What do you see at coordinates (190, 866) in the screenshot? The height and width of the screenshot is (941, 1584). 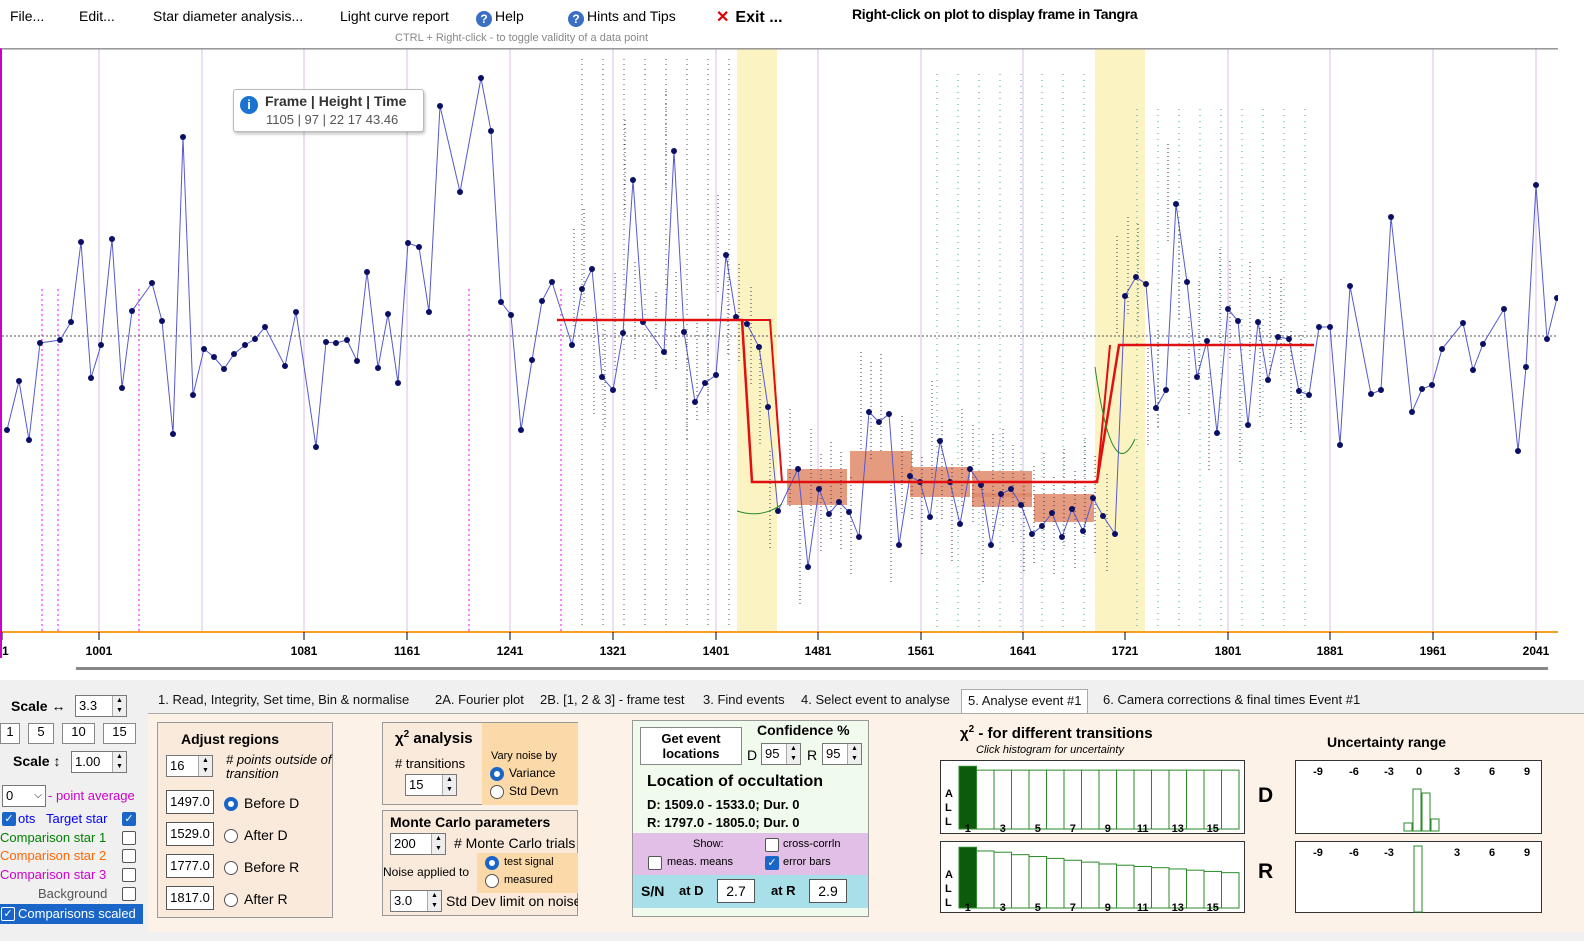 I see `before-r-value: 1777.0` at bounding box center [190, 866].